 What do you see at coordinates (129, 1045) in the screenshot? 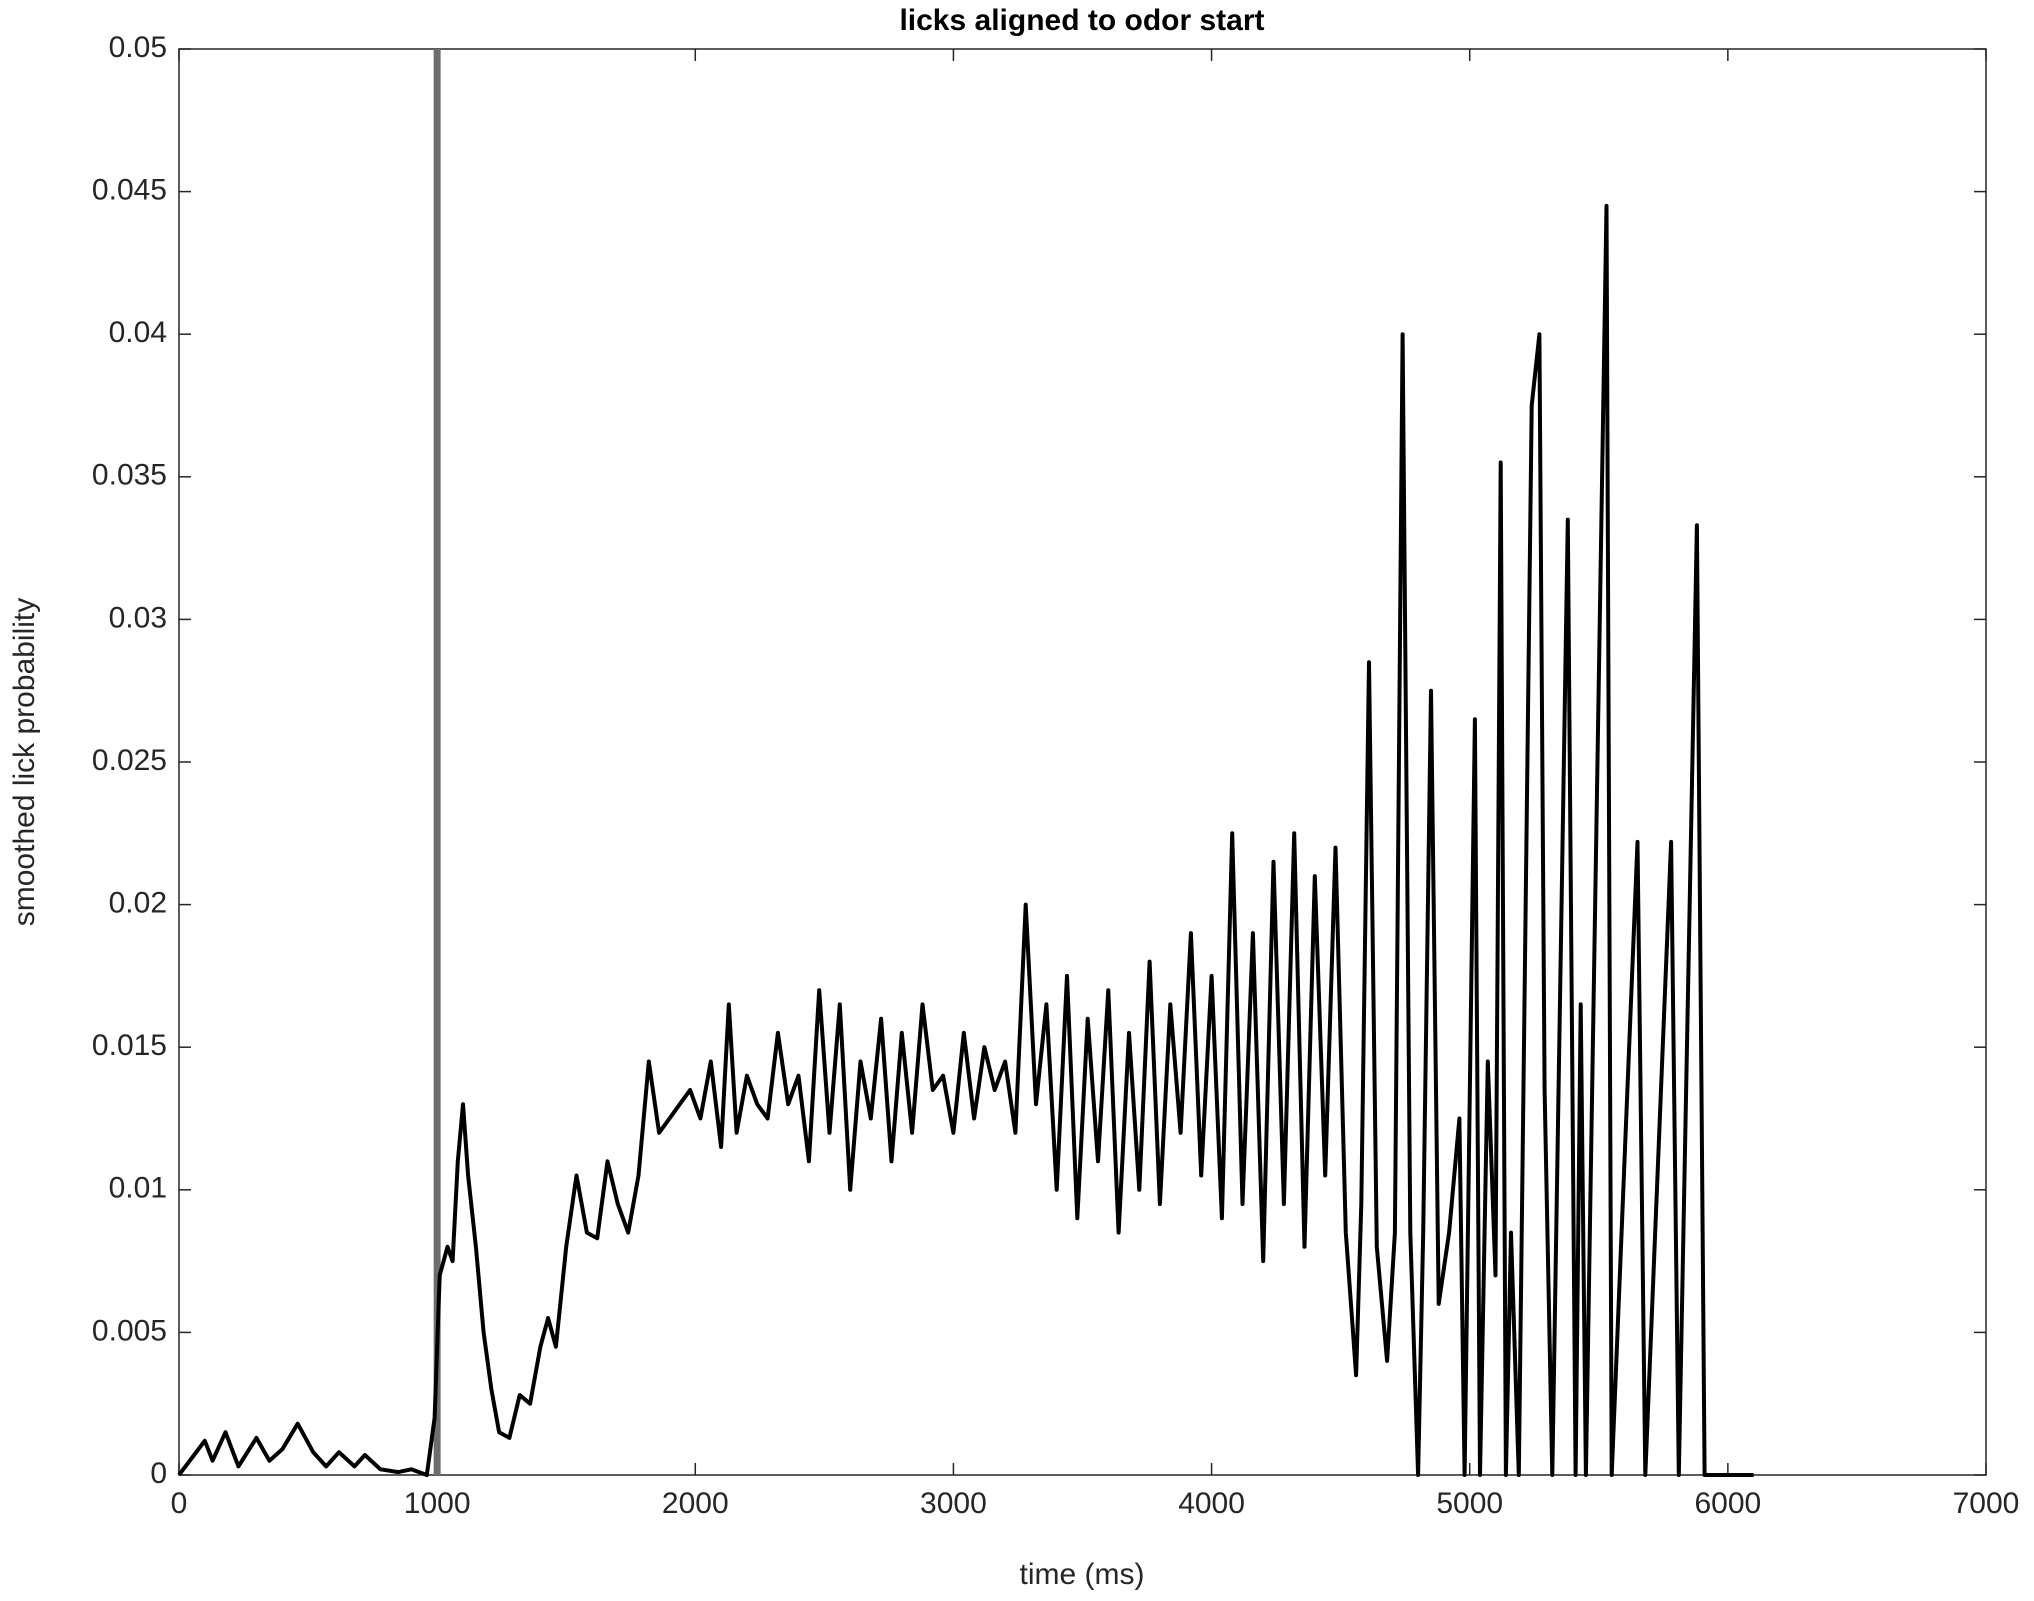
I see `y-tick-label: 0.015` at bounding box center [129, 1045].